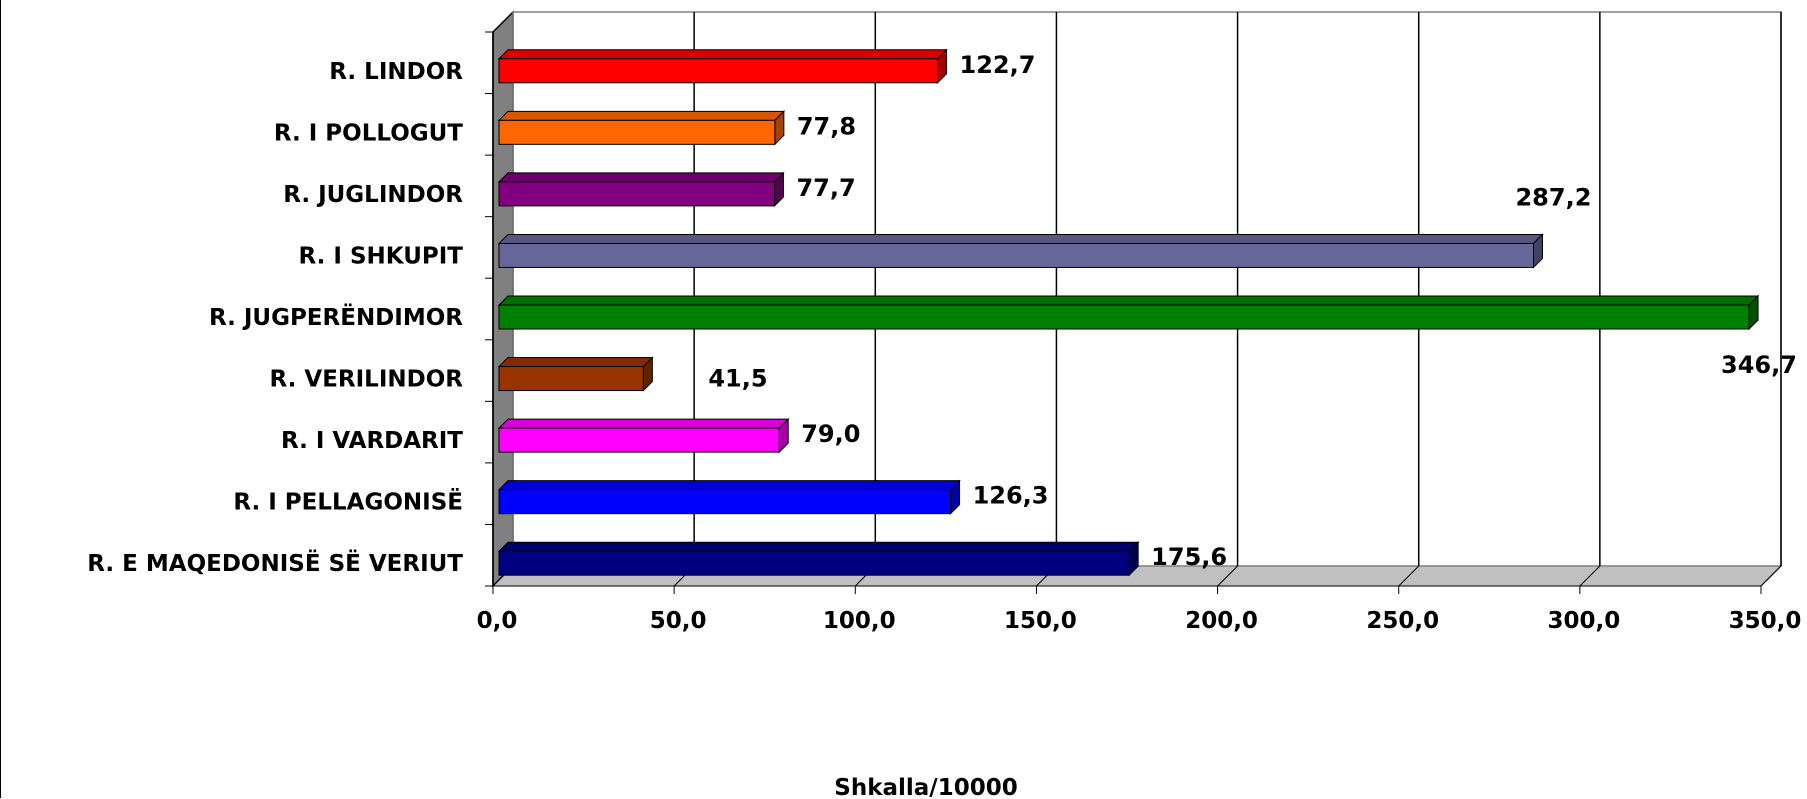 The height and width of the screenshot is (799, 1807). Describe the element at coordinates (1553, 197) in the screenshot. I see `data-label: 287,2` at that location.